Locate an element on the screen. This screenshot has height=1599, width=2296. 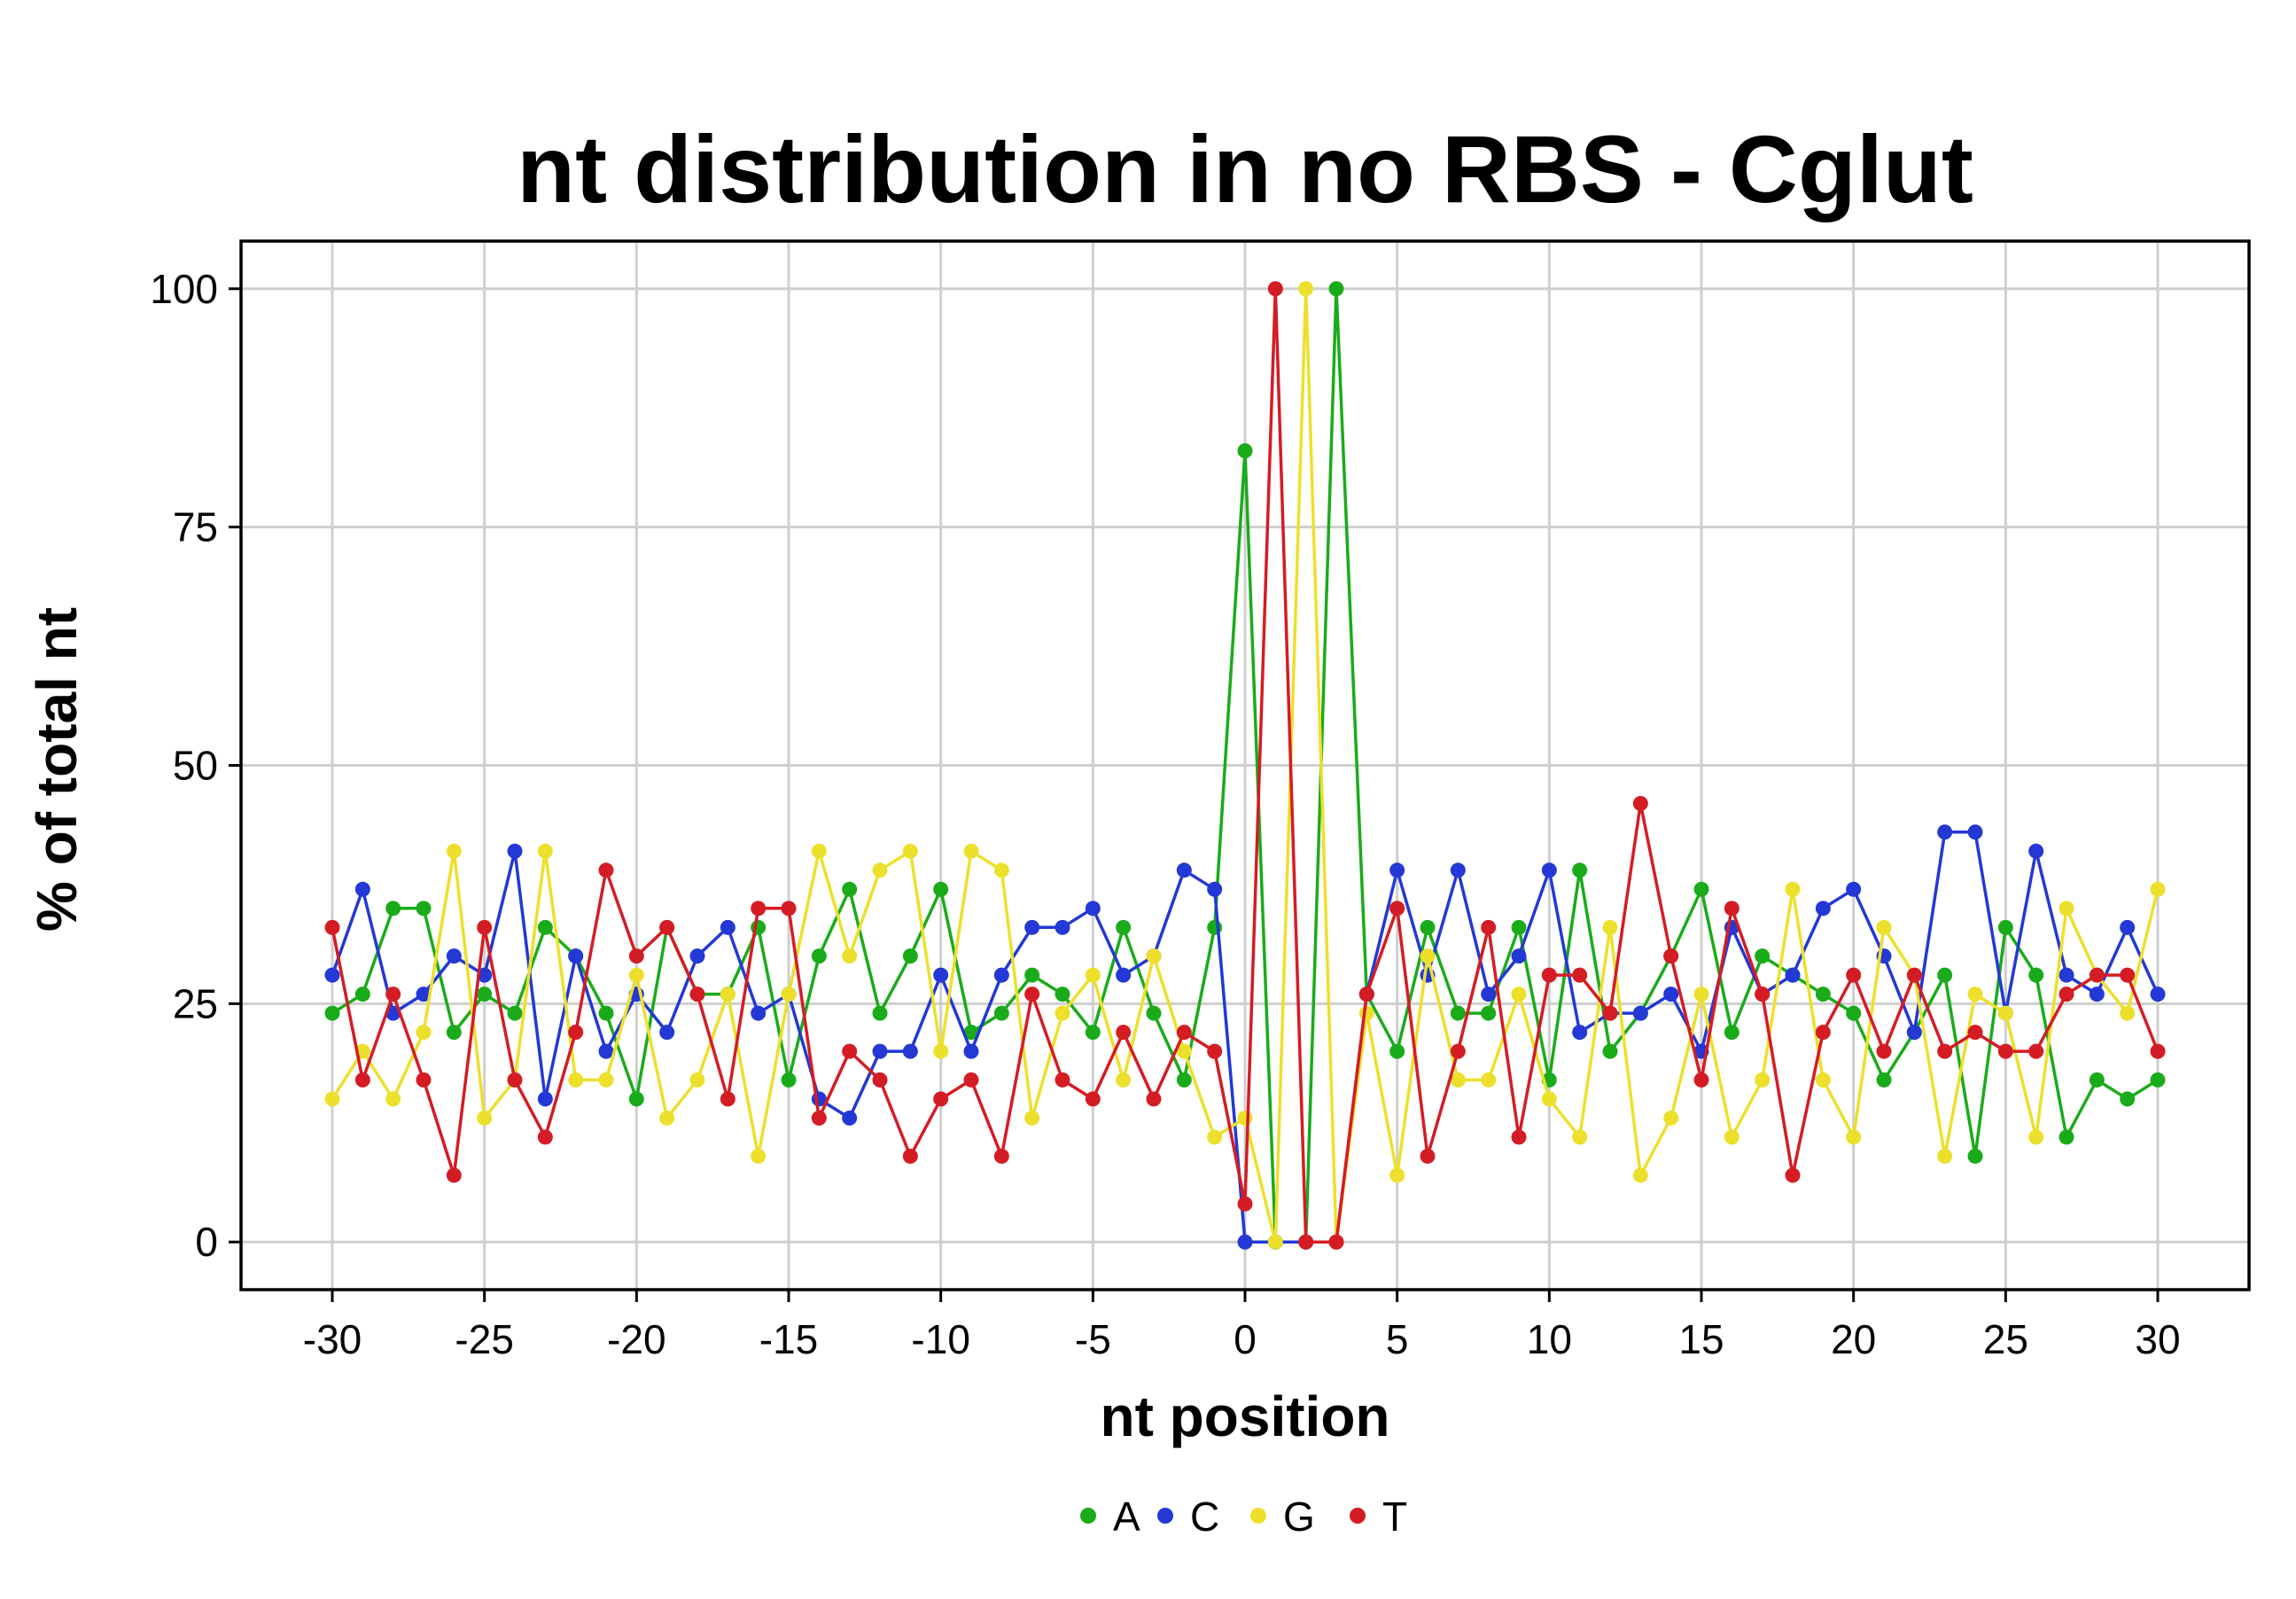
x-tick-label: 30 is located at coordinates (2157, 1339).